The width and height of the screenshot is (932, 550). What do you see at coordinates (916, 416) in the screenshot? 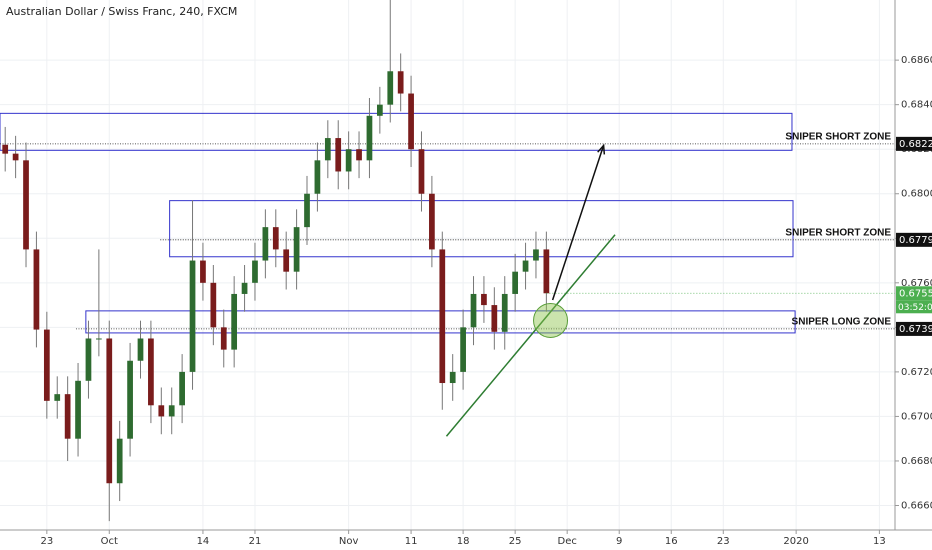
I see `y-tick-label: 0.67000` at bounding box center [916, 416].